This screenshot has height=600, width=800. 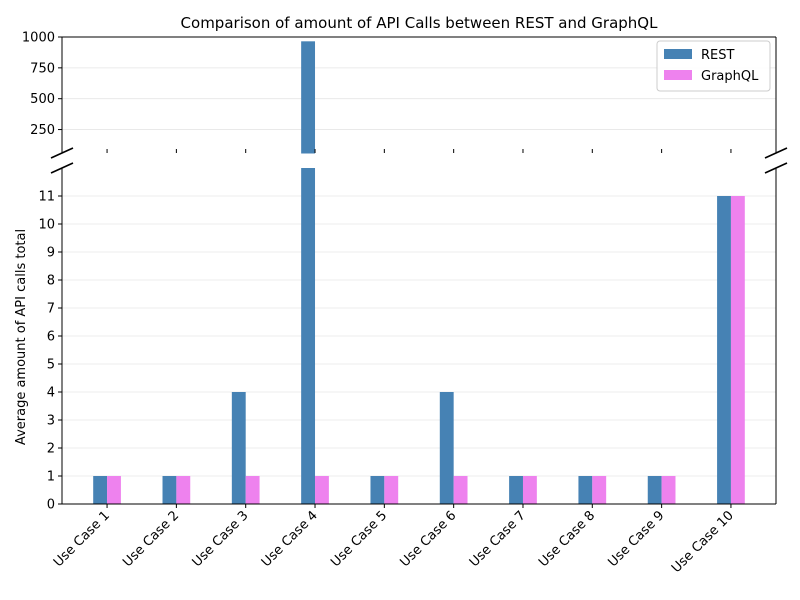 I want to click on upper-y-tick-label: 500, so click(x=42, y=99).